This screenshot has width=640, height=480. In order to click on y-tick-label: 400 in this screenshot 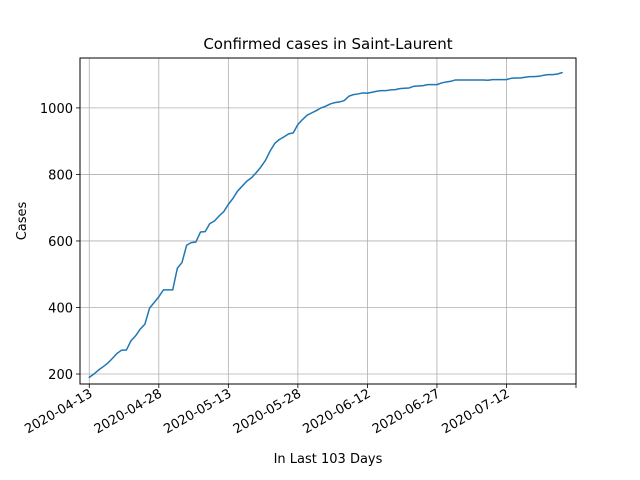, I will do `click(60, 308)`.